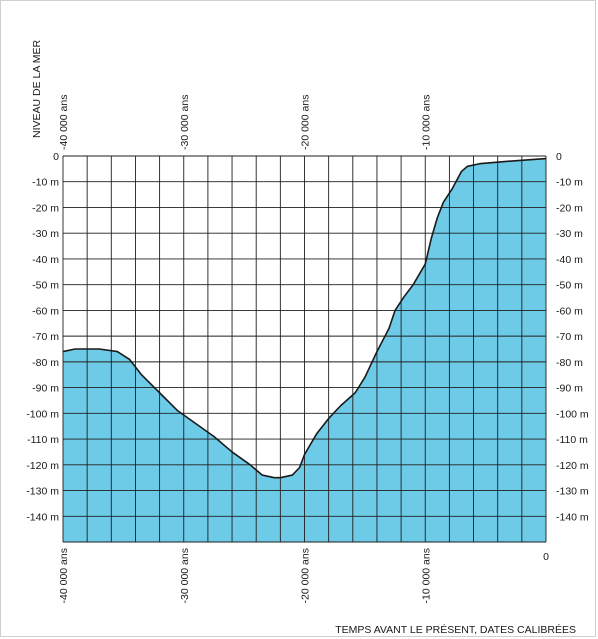  What do you see at coordinates (56, 157) in the screenshot?
I see `y-tick-label-left: 0` at bounding box center [56, 157].